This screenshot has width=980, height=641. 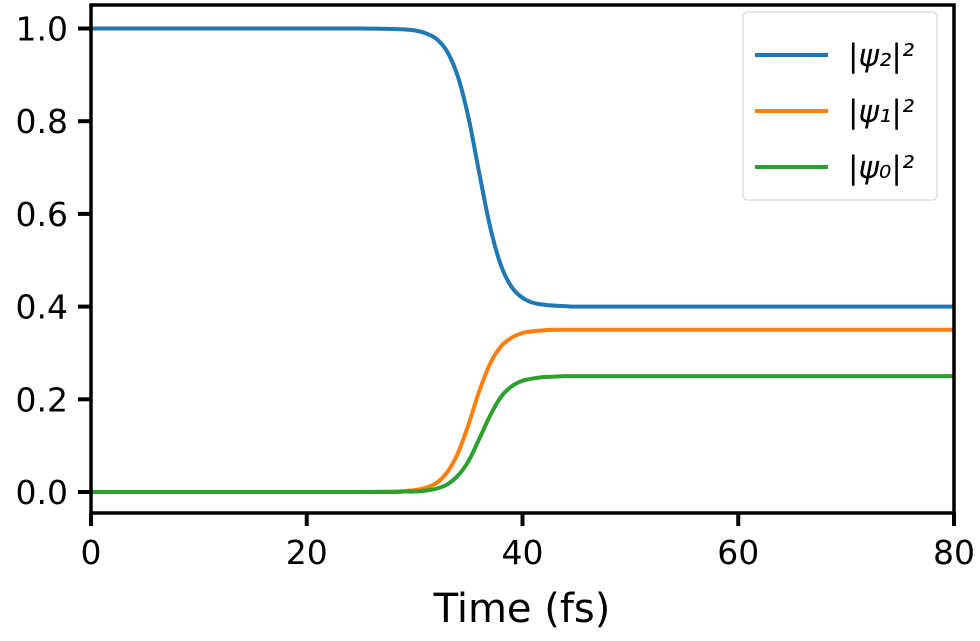 I want to click on y-tick-label: 0.0, so click(x=42, y=492).